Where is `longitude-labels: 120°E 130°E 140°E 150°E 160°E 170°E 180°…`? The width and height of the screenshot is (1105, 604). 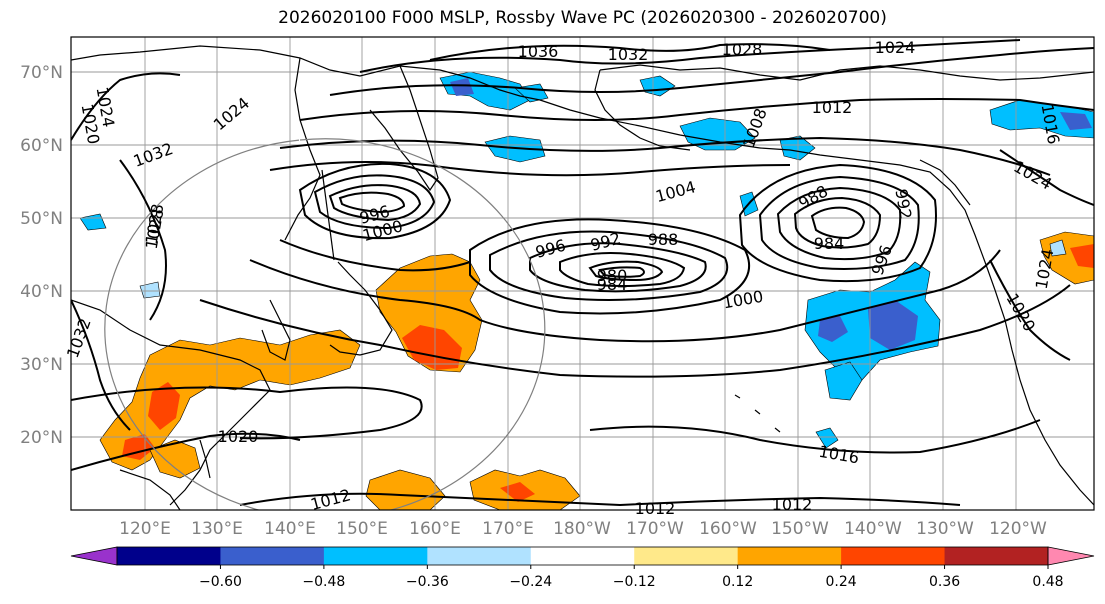 longitude-labels: 120°E 130°E 140°E 150°E 160°E 170°E 180°… is located at coordinates (583, 529).